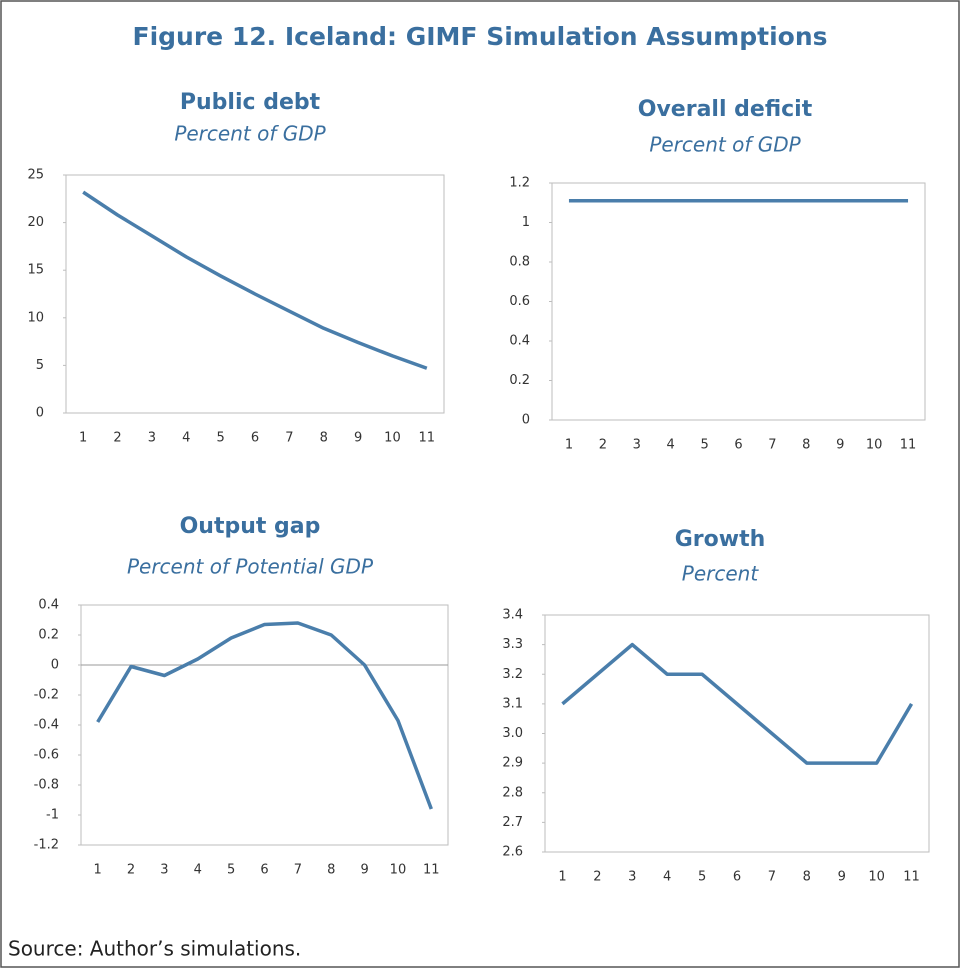 Image resolution: width=961 pixels, height=968 pixels. What do you see at coordinates (250, 102) in the screenshot?
I see `chart-title: Public debt` at bounding box center [250, 102].